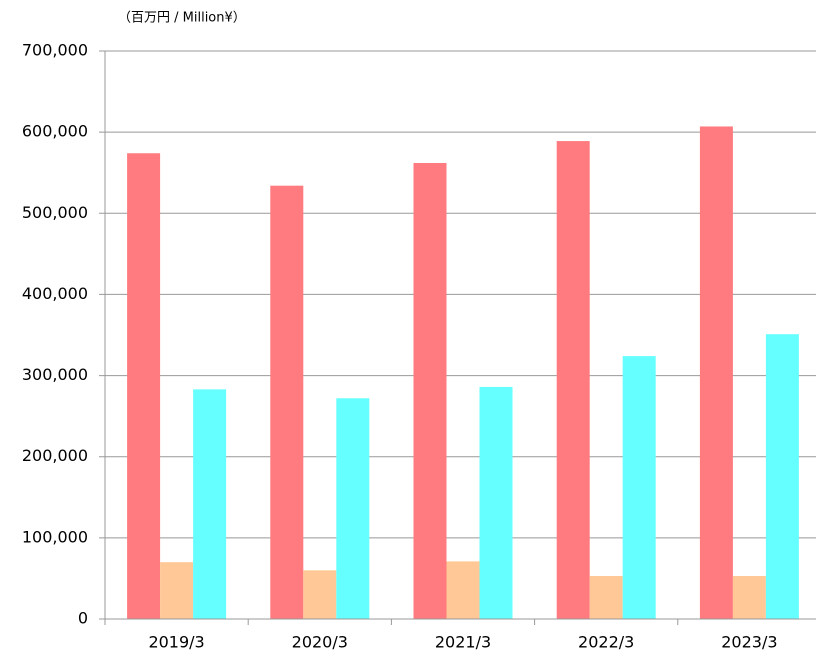 The width and height of the screenshot is (816, 657). What do you see at coordinates (606, 642) in the screenshot?
I see `x-tick-label: 2022/3` at bounding box center [606, 642].